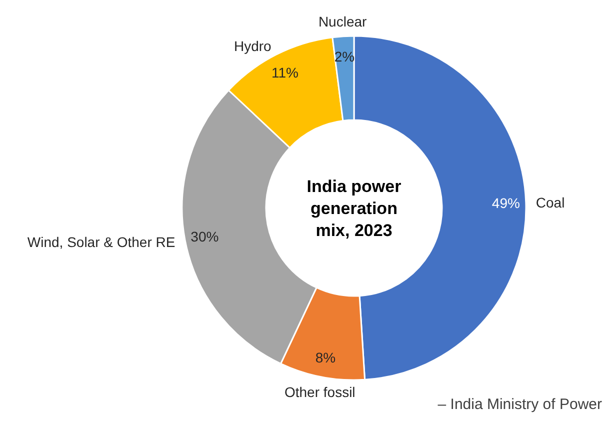 This screenshot has width=612, height=425. I want to click on slice-label: Other fossil, so click(320, 392).